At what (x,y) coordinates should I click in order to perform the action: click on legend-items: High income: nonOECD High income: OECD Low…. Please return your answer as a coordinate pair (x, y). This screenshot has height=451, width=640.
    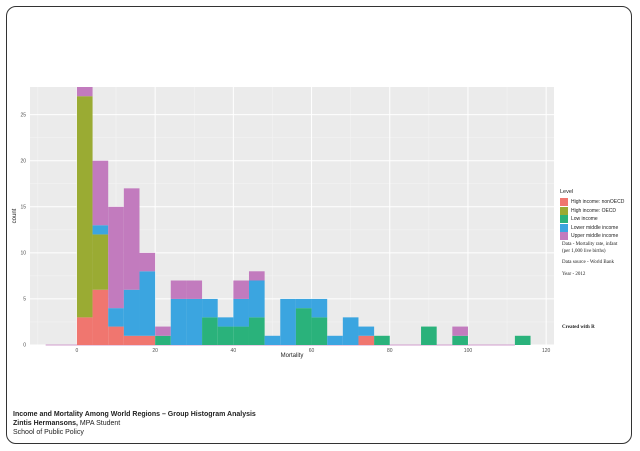
    Looking at the image, I should click on (592, 219).